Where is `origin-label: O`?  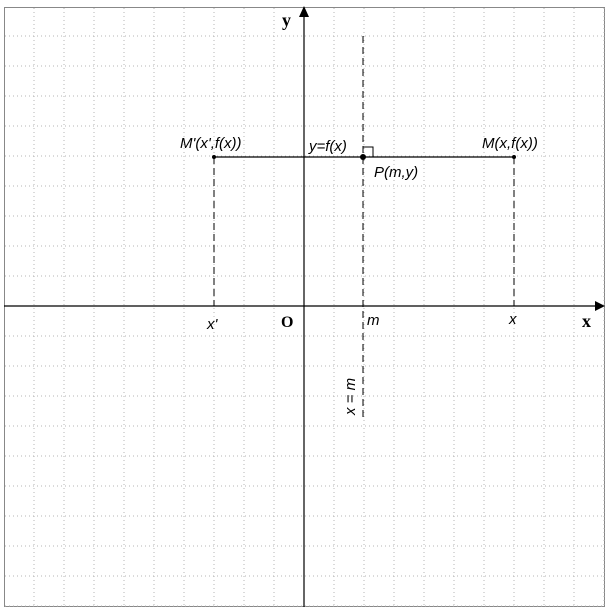 origin-label: O is located at coordinates (287, 322).